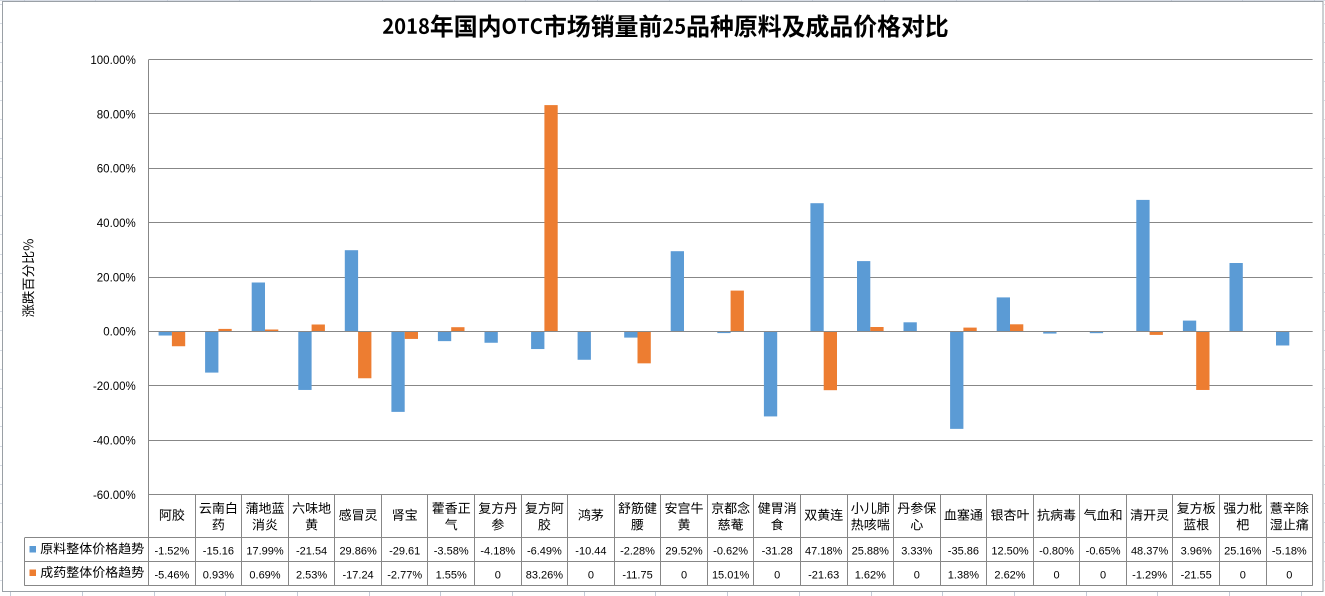 This screenshot has height=596, width=1325. What do you see at coordinates (1056, 552) in the screenshot?
I see `svg-text: -0.80%` at bounding box center [1056, 552].